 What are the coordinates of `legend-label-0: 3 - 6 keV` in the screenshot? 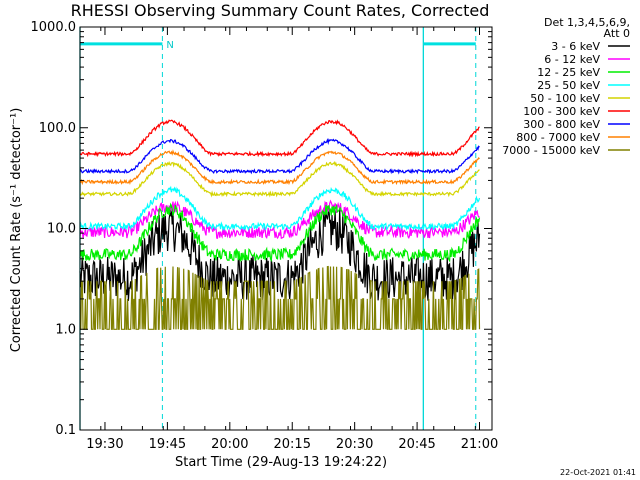 It's located at (575, 46).